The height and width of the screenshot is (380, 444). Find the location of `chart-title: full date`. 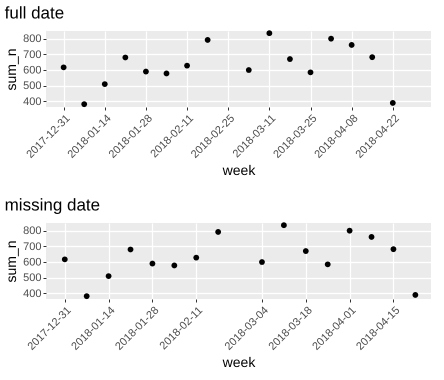

chart-title: full date is located at coordinates (34, 12).